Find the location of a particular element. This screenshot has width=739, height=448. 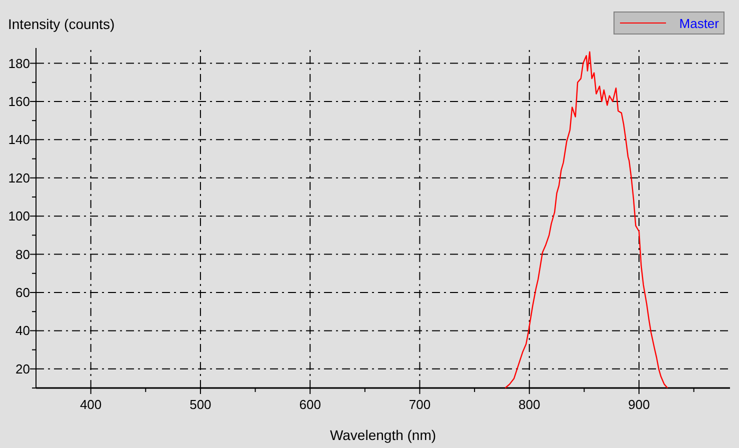

x-tick-label: 600 is located at coordinates (310, 404).